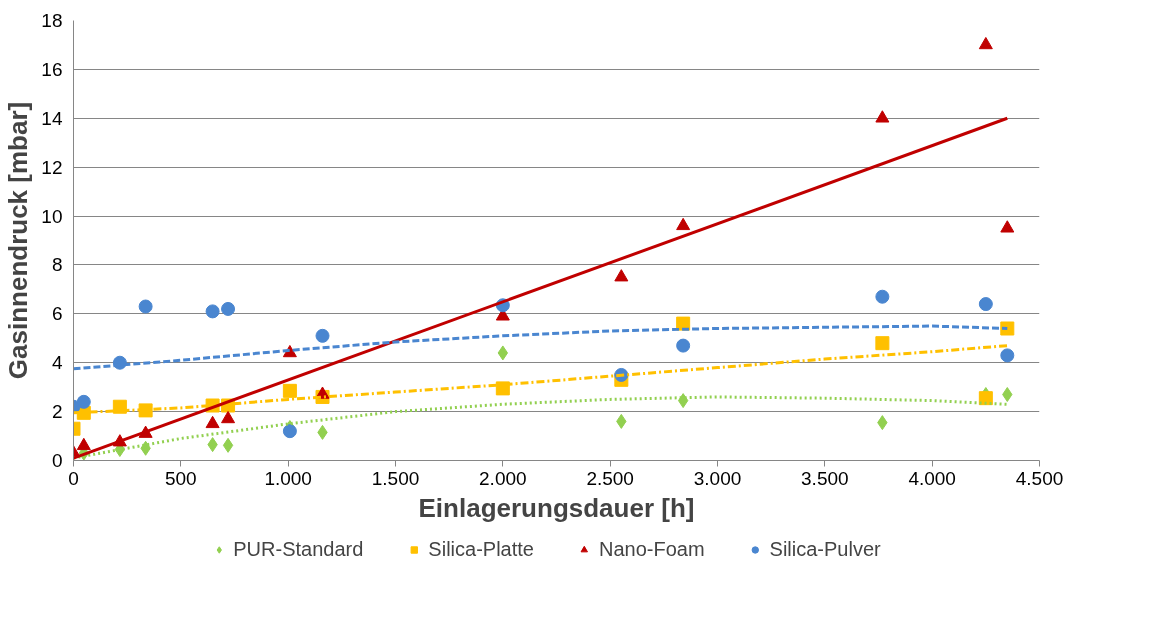  Describe the element at coordinates (288, 478) in the screenshot. I see `x-tick-label: 1.000` at that location.